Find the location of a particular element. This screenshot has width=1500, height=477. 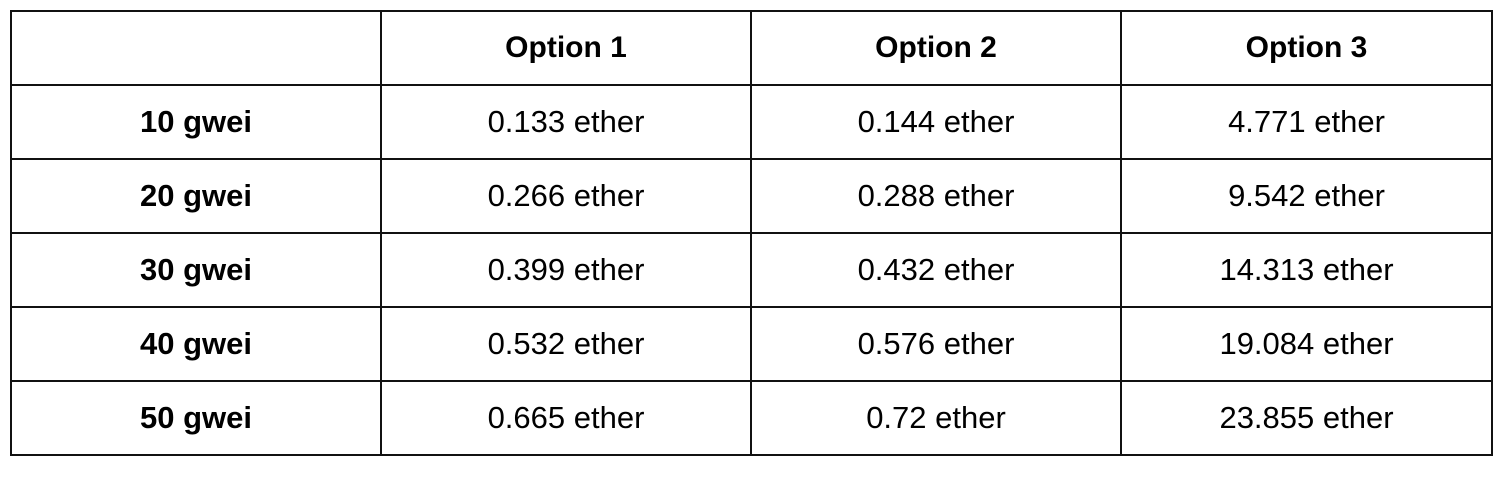

row-header: 20 gwei is located at coordinates (196, 196).